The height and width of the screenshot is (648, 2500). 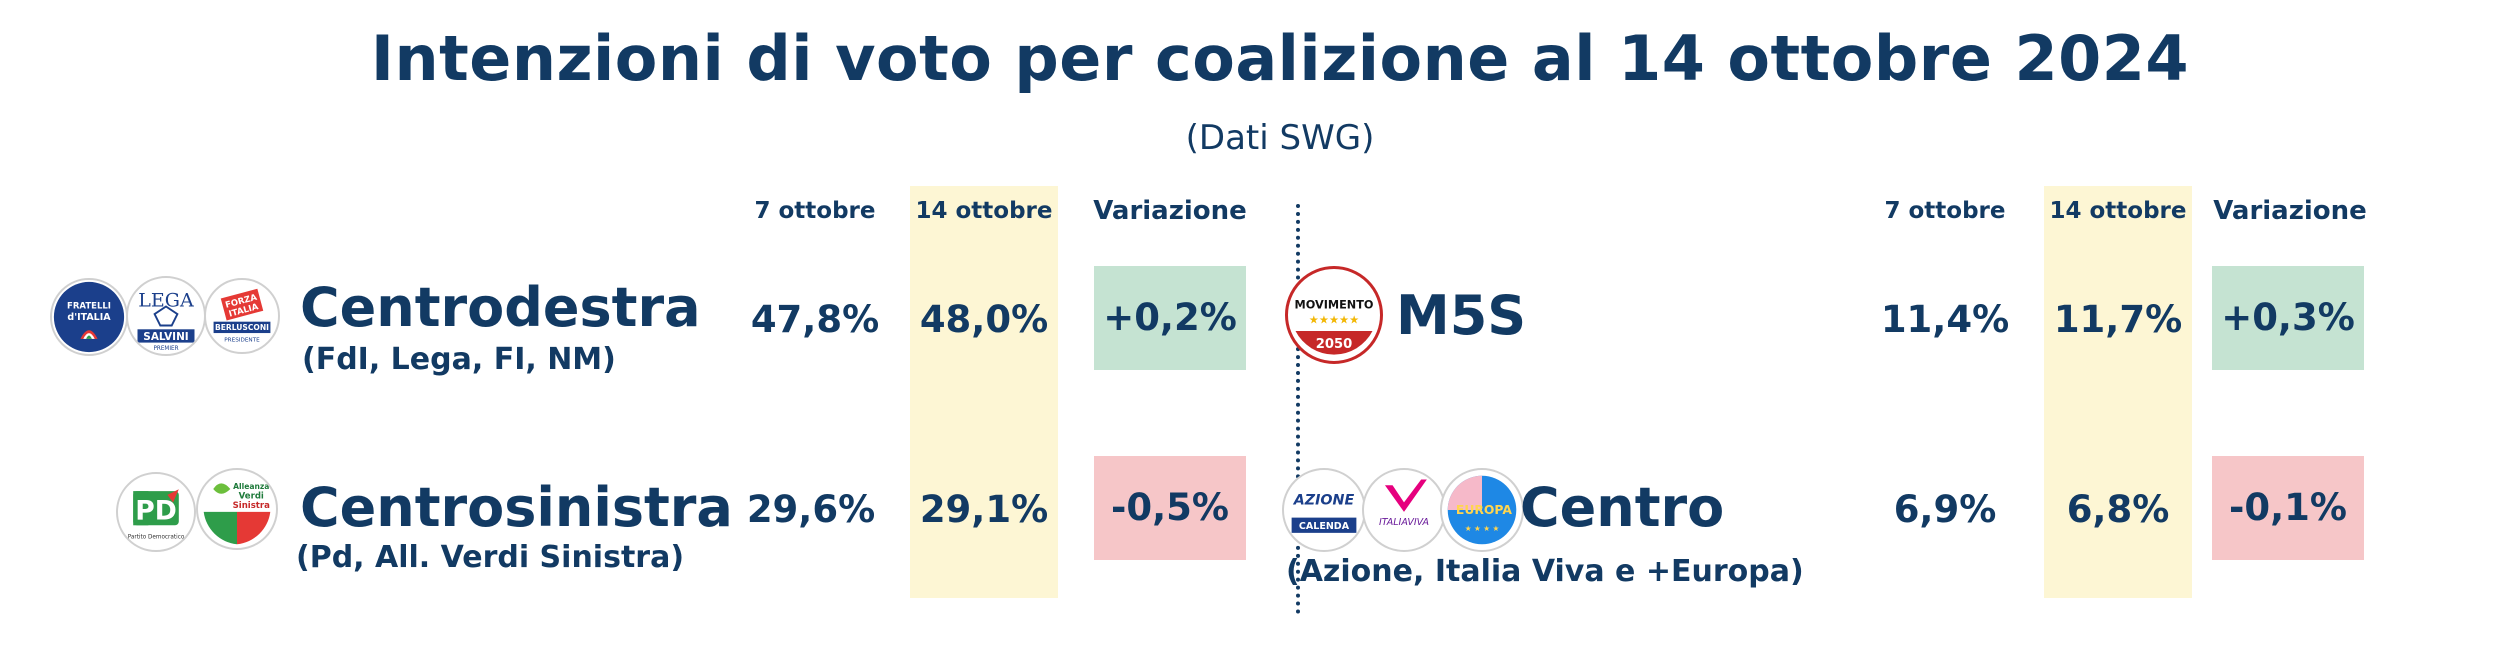 What do you see at coordinates (165, 337) in the screenshot?
I see `lega-logo-text-2: SALVINI` at bounding box center [165, 337].